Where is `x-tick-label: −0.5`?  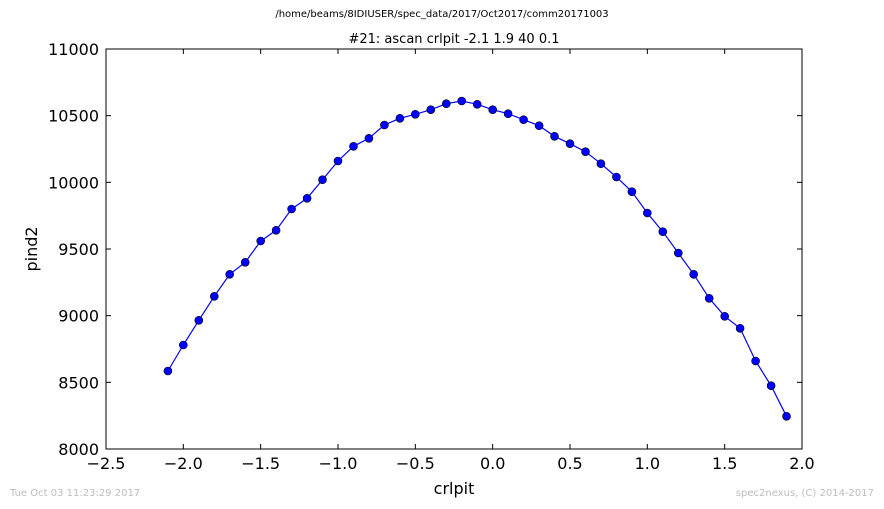 x-tick-label: −0.5 is located at coordinates (415, 463).